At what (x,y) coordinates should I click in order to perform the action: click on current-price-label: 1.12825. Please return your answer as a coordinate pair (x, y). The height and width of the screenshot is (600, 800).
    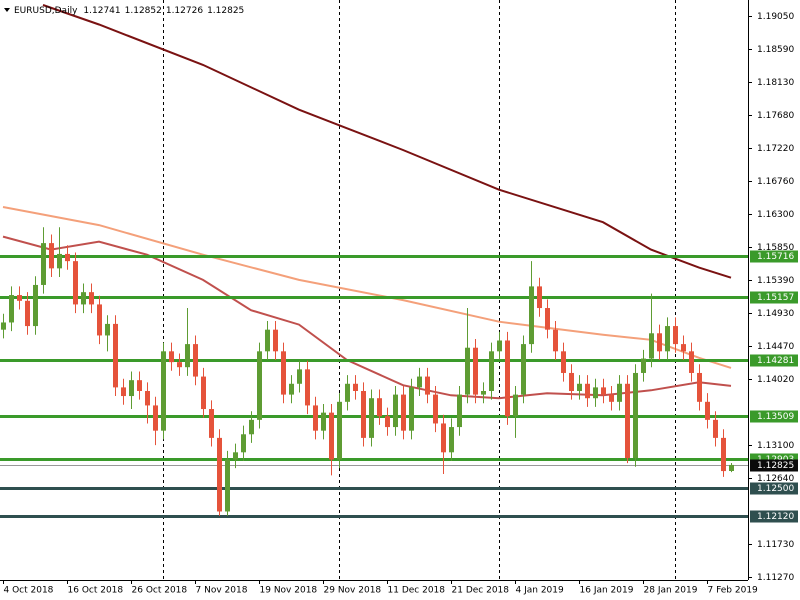
    Looking at the image, I should click on (775, 466).